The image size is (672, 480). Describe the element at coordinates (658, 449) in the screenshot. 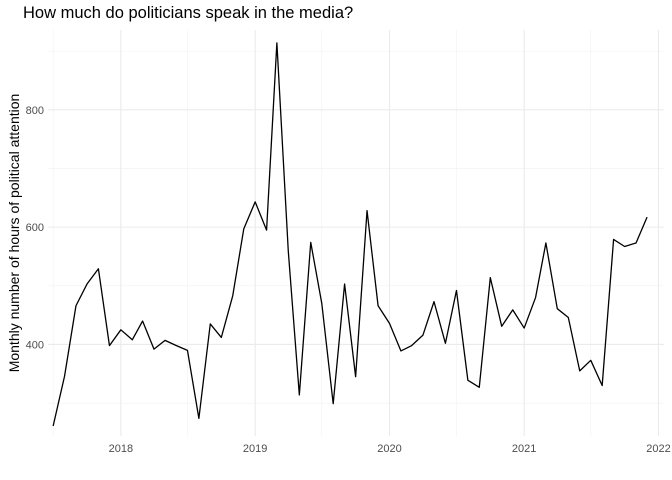

I see `x-tick-label: 2022` at that location.